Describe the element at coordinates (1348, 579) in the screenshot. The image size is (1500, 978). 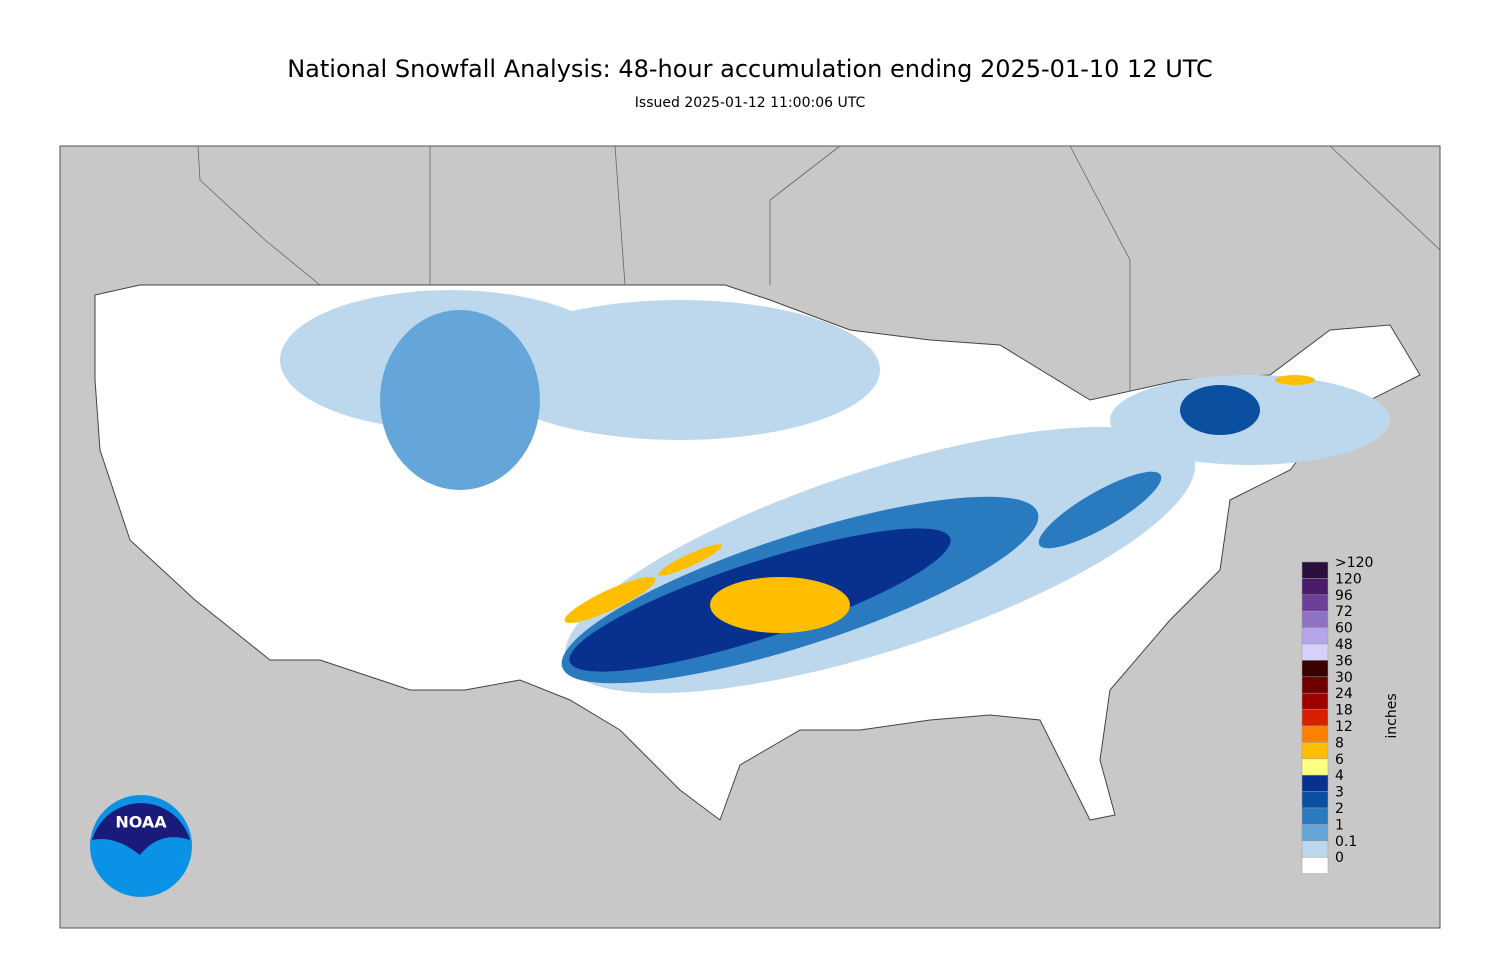
I see `legend-label: 120` at that location.